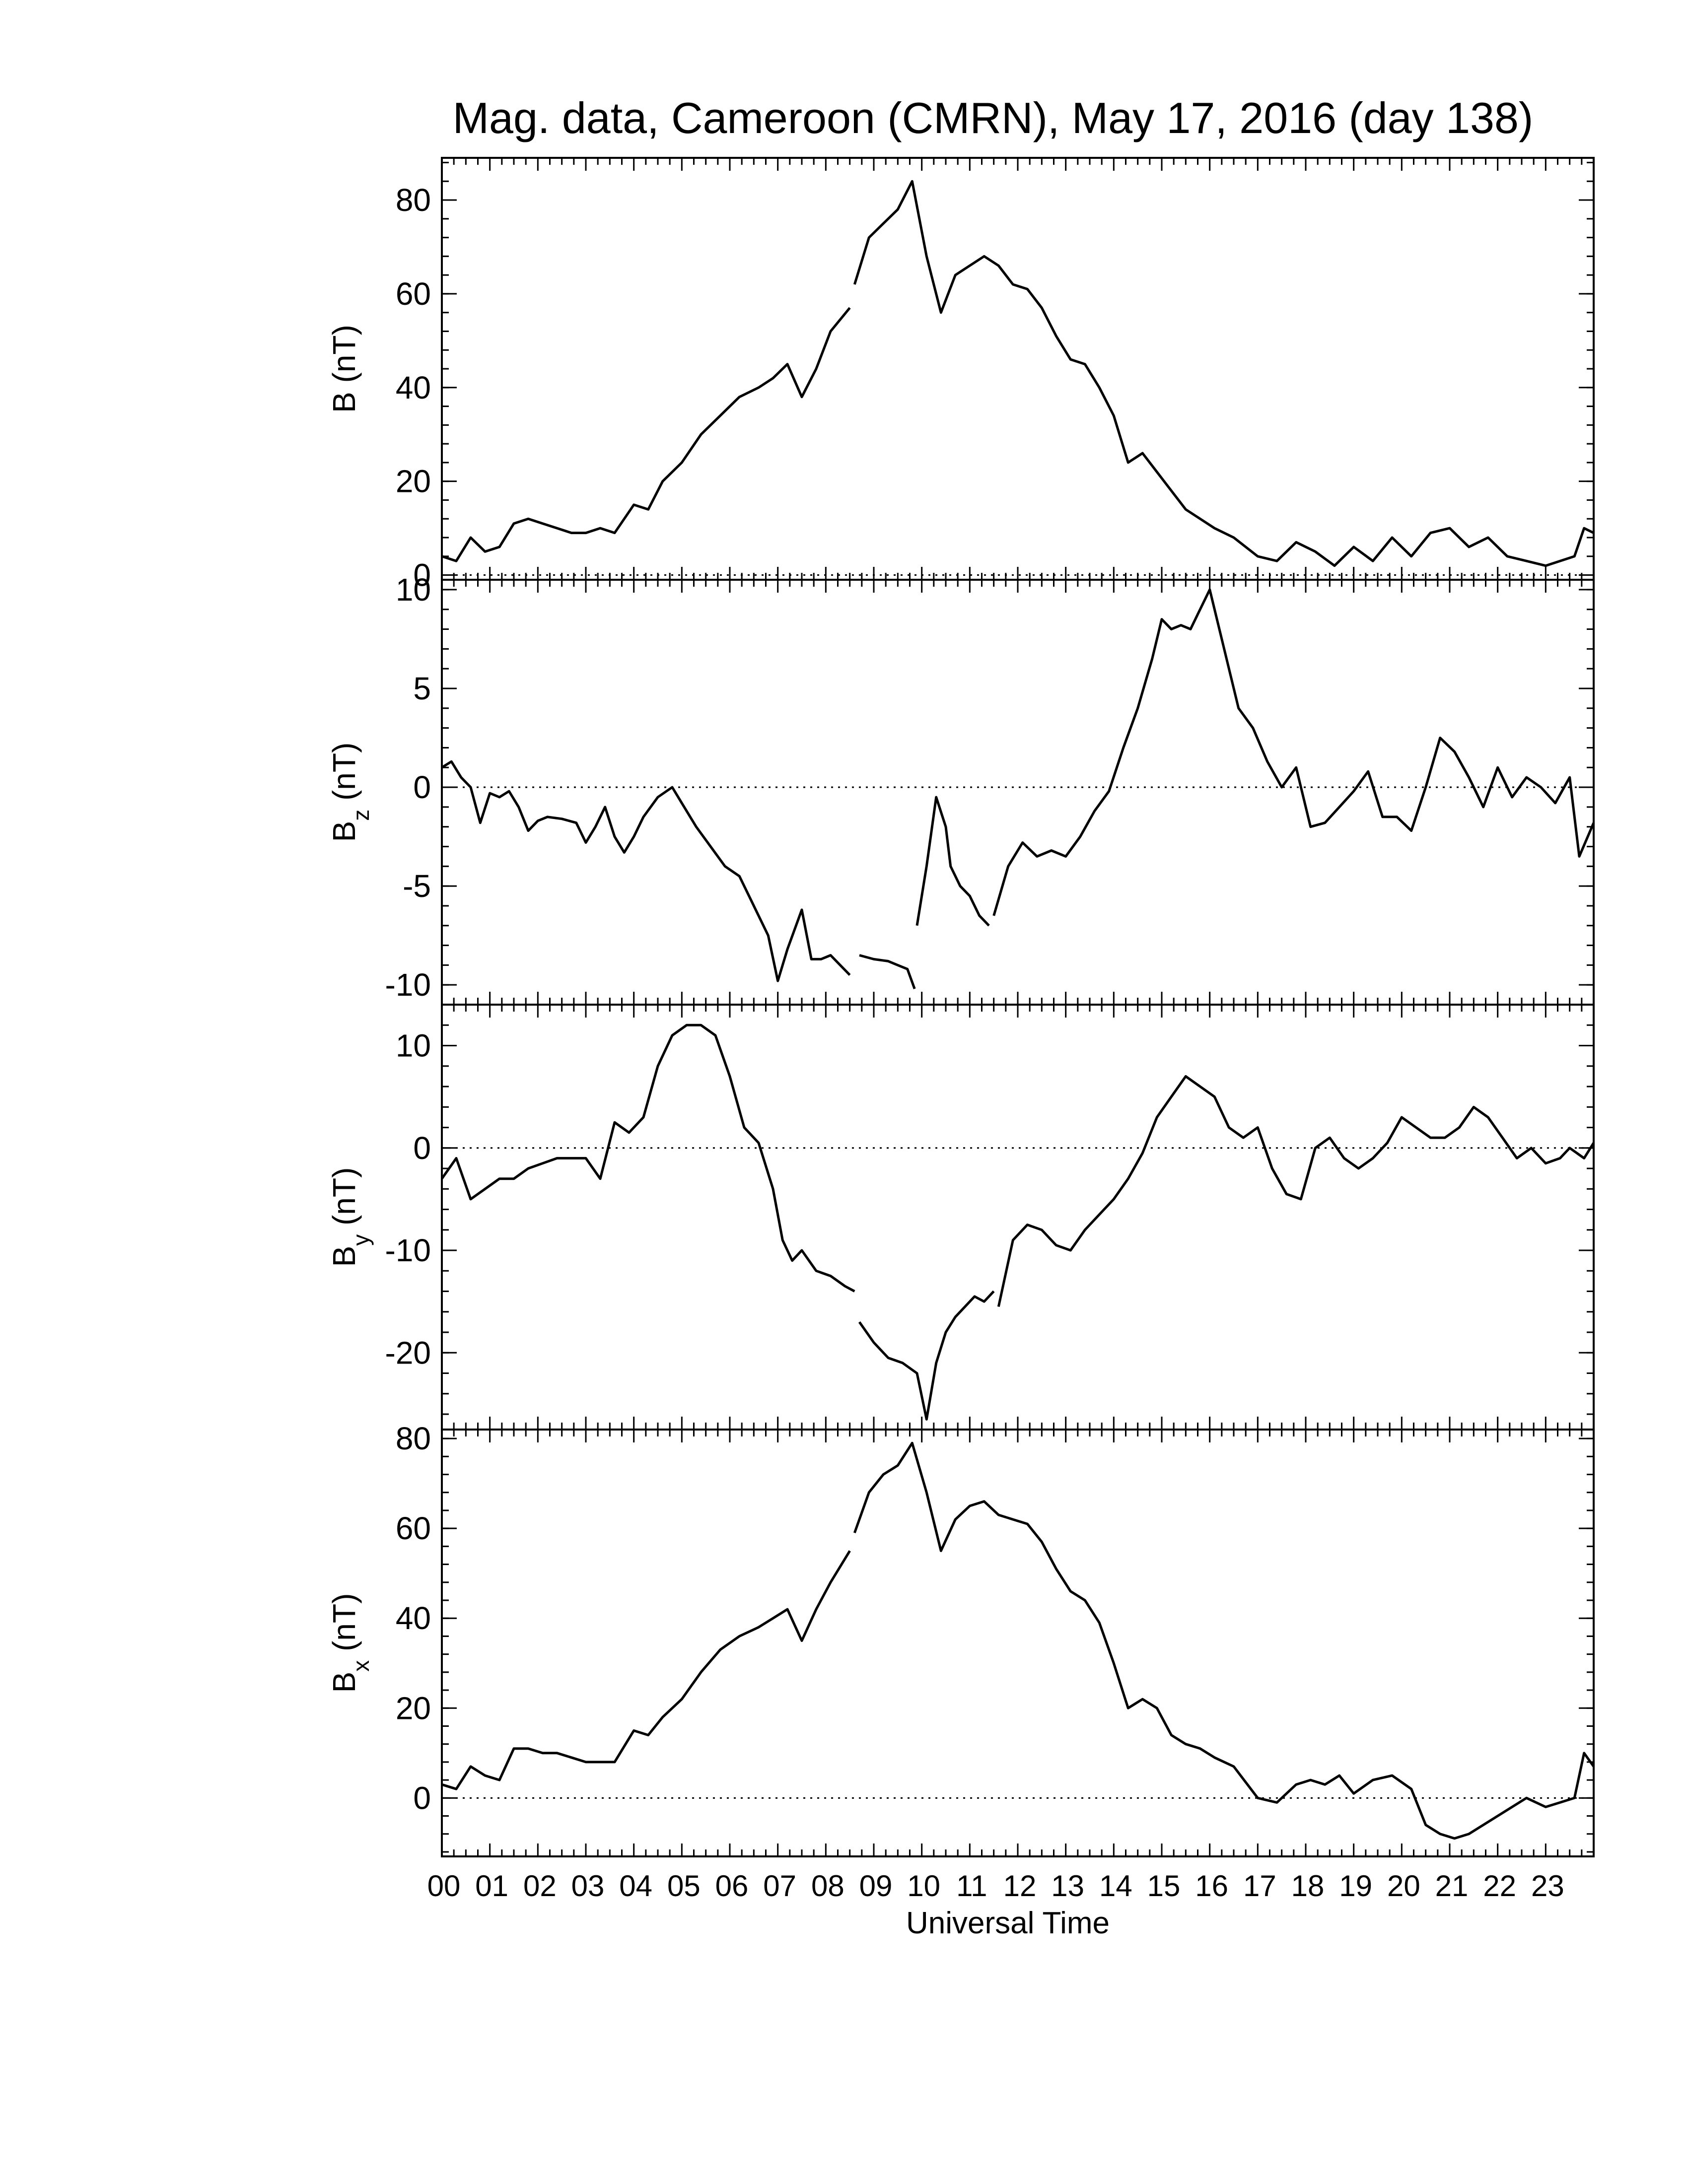 Image resolution: width=1688 pixels, height=2184 pixels. I want to click on x-tick-label: 09, so click(876, 1886).